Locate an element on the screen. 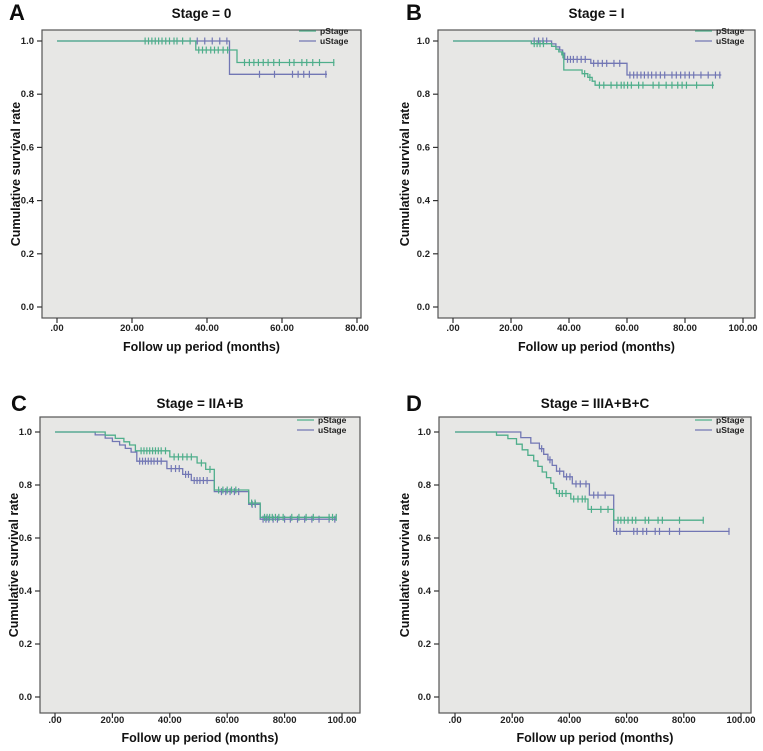 This screenshot has width=763, height=751. panel-label-c: C is located at coordinates (19, 403).